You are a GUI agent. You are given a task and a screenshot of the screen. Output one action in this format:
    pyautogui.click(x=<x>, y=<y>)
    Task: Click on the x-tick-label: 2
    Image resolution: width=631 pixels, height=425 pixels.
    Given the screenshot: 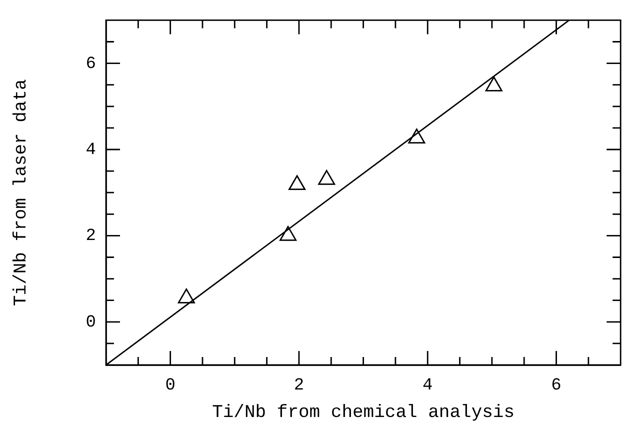 What is the action you would take?
    pyautogui.click(x=299, y=386)
    